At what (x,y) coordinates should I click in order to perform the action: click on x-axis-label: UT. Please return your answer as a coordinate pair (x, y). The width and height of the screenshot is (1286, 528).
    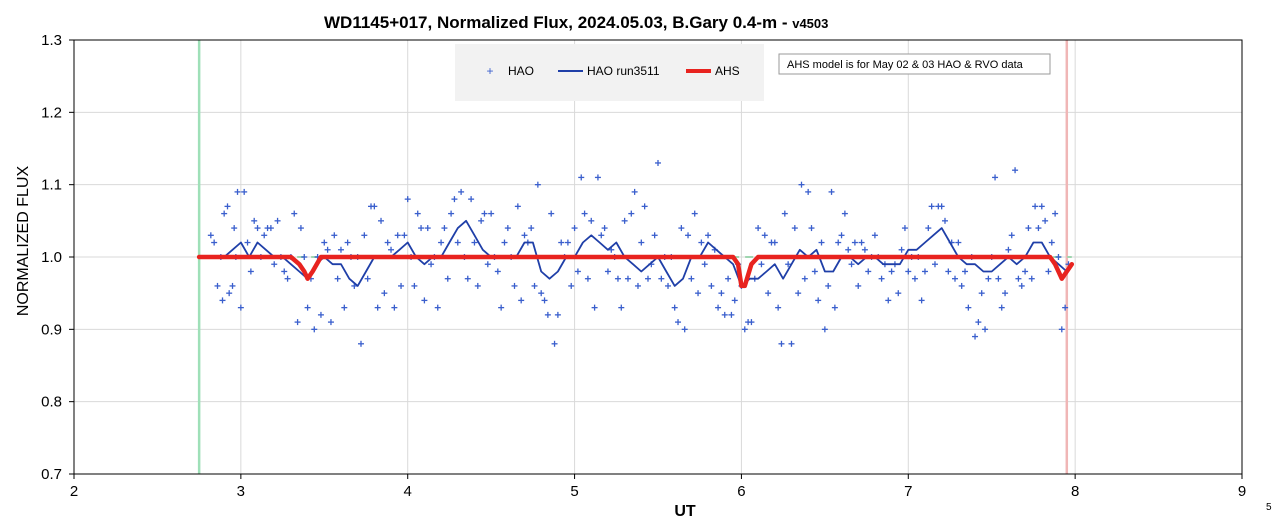
    Looking at the image, I should click on (685, 511).